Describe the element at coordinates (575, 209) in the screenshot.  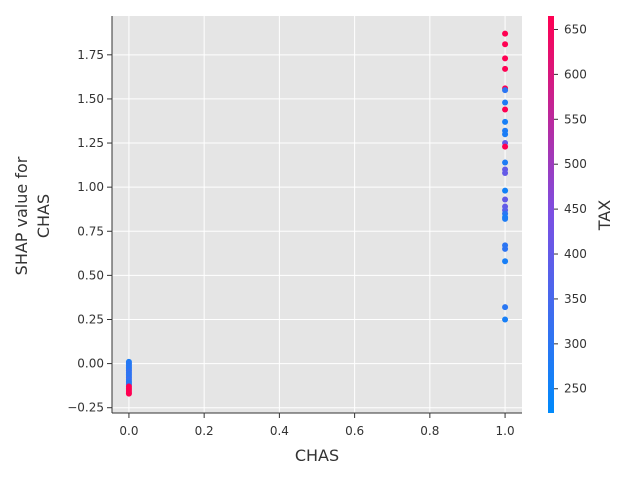
I see `colorbar-tick-label: 450` at that location.